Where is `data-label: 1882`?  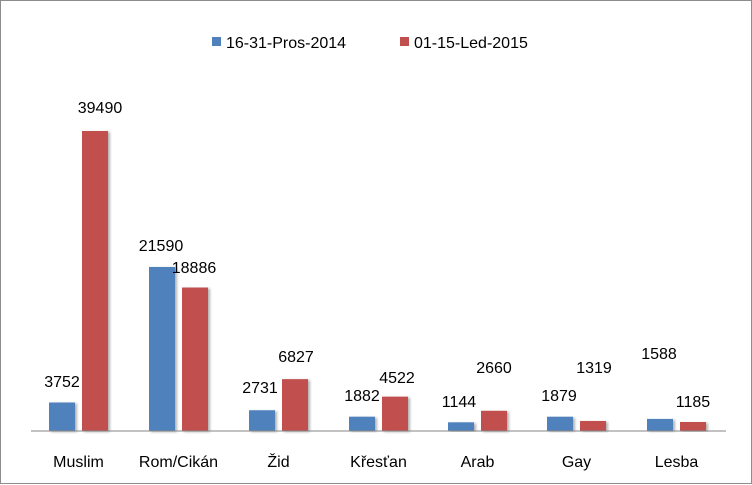
data-label: 1882 is located at coordinates (362, 396).